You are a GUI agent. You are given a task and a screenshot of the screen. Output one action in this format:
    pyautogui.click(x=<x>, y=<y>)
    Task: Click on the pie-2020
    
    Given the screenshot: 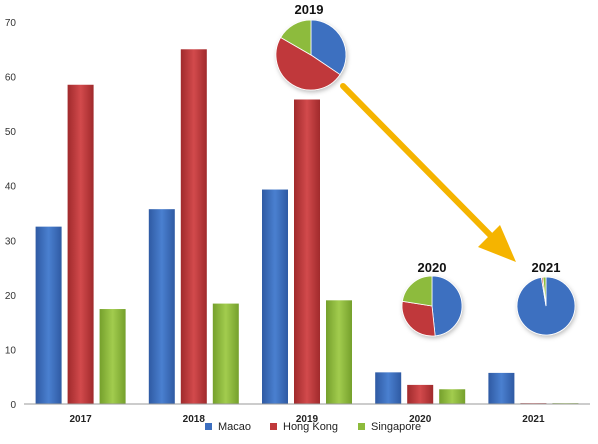 What is the action you would take?
    pyautogui.click(x=432, y=306)
    